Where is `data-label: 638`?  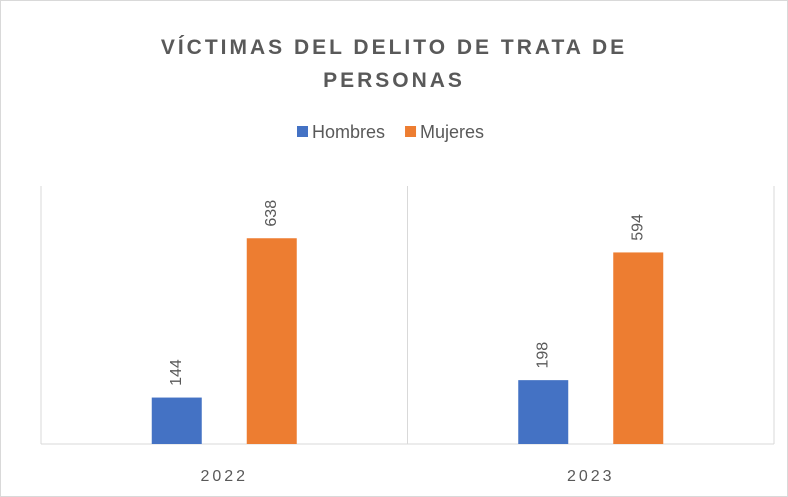 data-label: 638 is located at coordinates (271, 213).